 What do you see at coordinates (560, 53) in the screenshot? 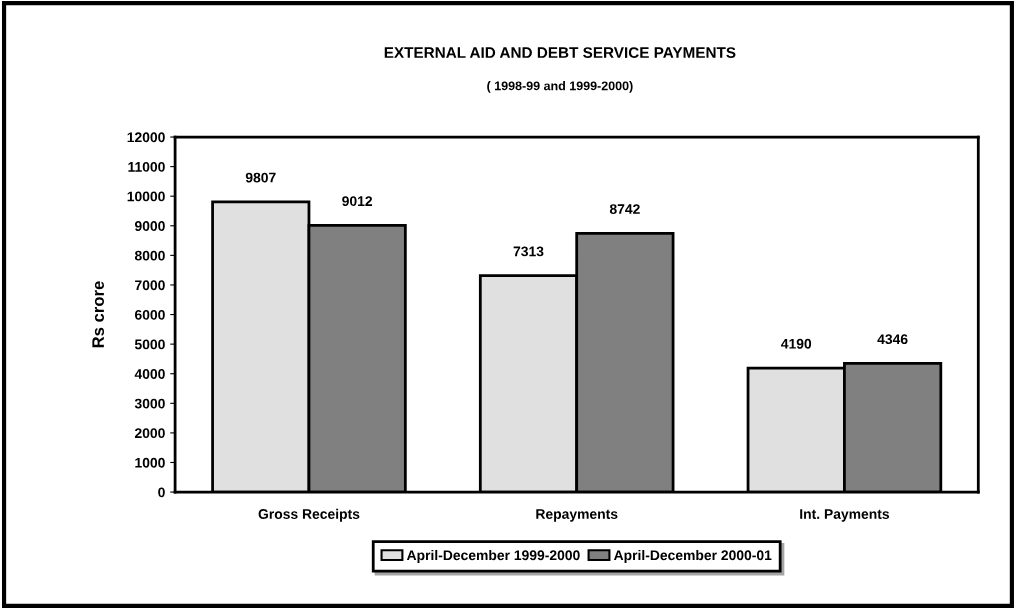
I see `chart-title: EXTERNAL AID AND DEBT SERVICE PAYMENTS` at bounding box center [560, 53].